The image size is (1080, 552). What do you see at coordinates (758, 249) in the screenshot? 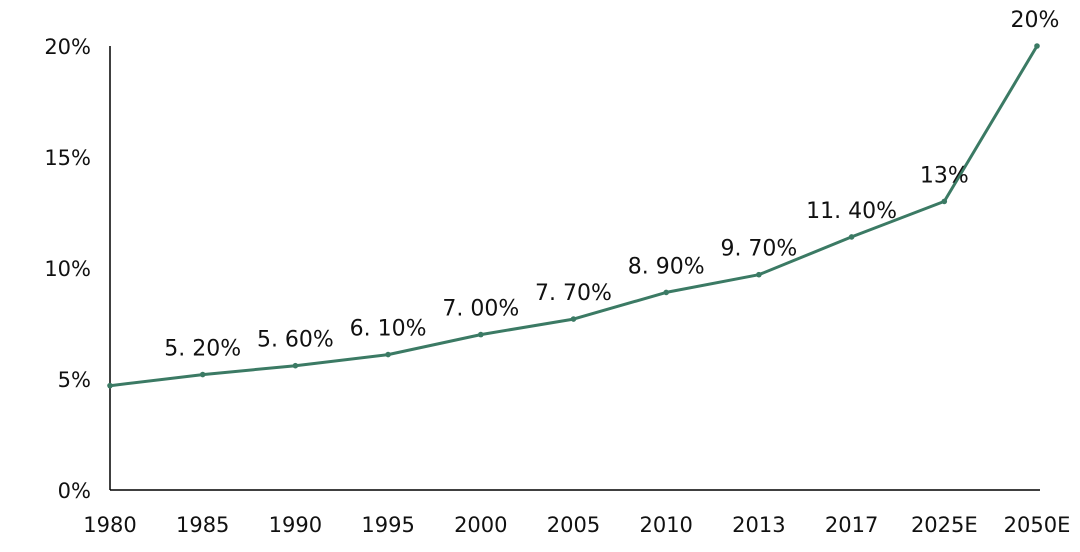
I see `data-label: 9. 70%` at bounding box center [758, 249].